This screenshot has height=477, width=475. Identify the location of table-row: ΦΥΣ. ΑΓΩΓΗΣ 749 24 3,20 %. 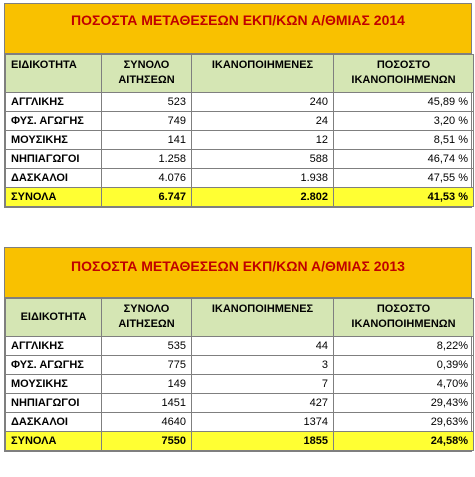
(239, 121).